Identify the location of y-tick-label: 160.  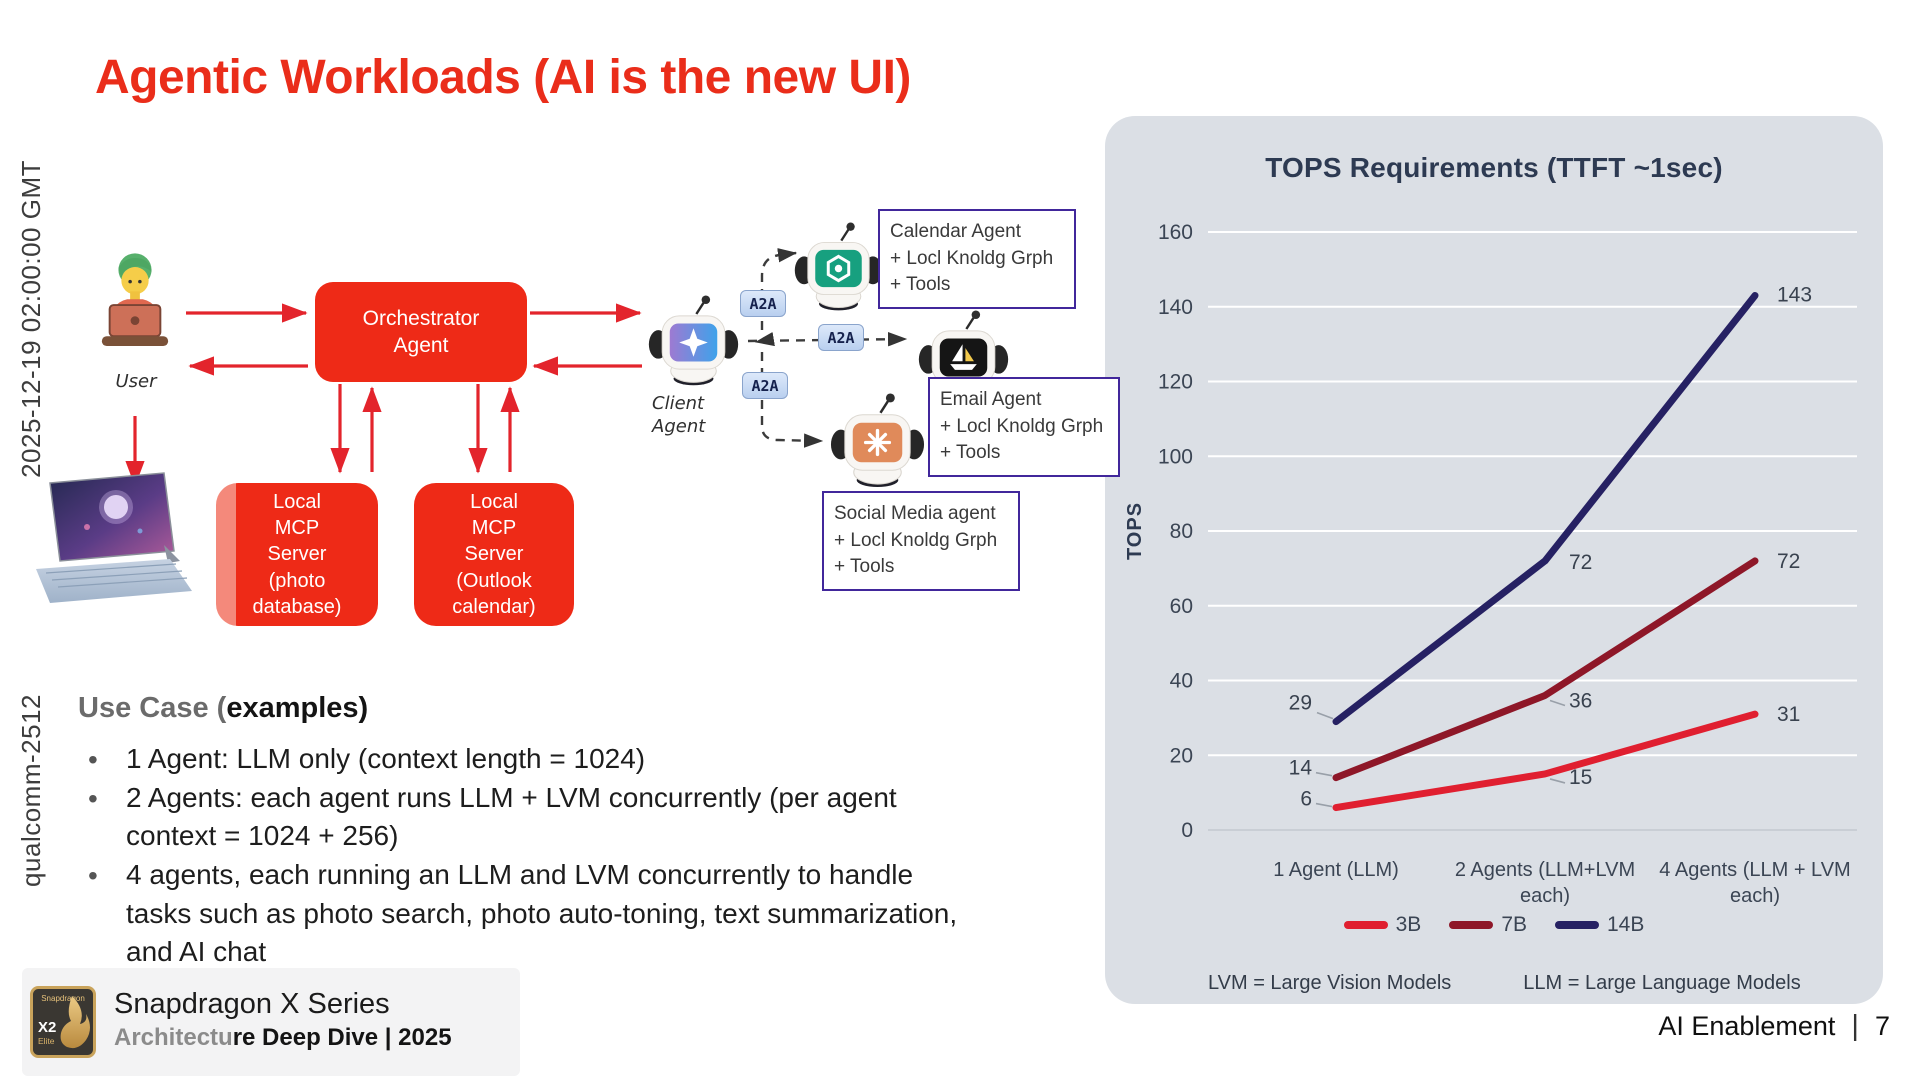
(1175, 232).